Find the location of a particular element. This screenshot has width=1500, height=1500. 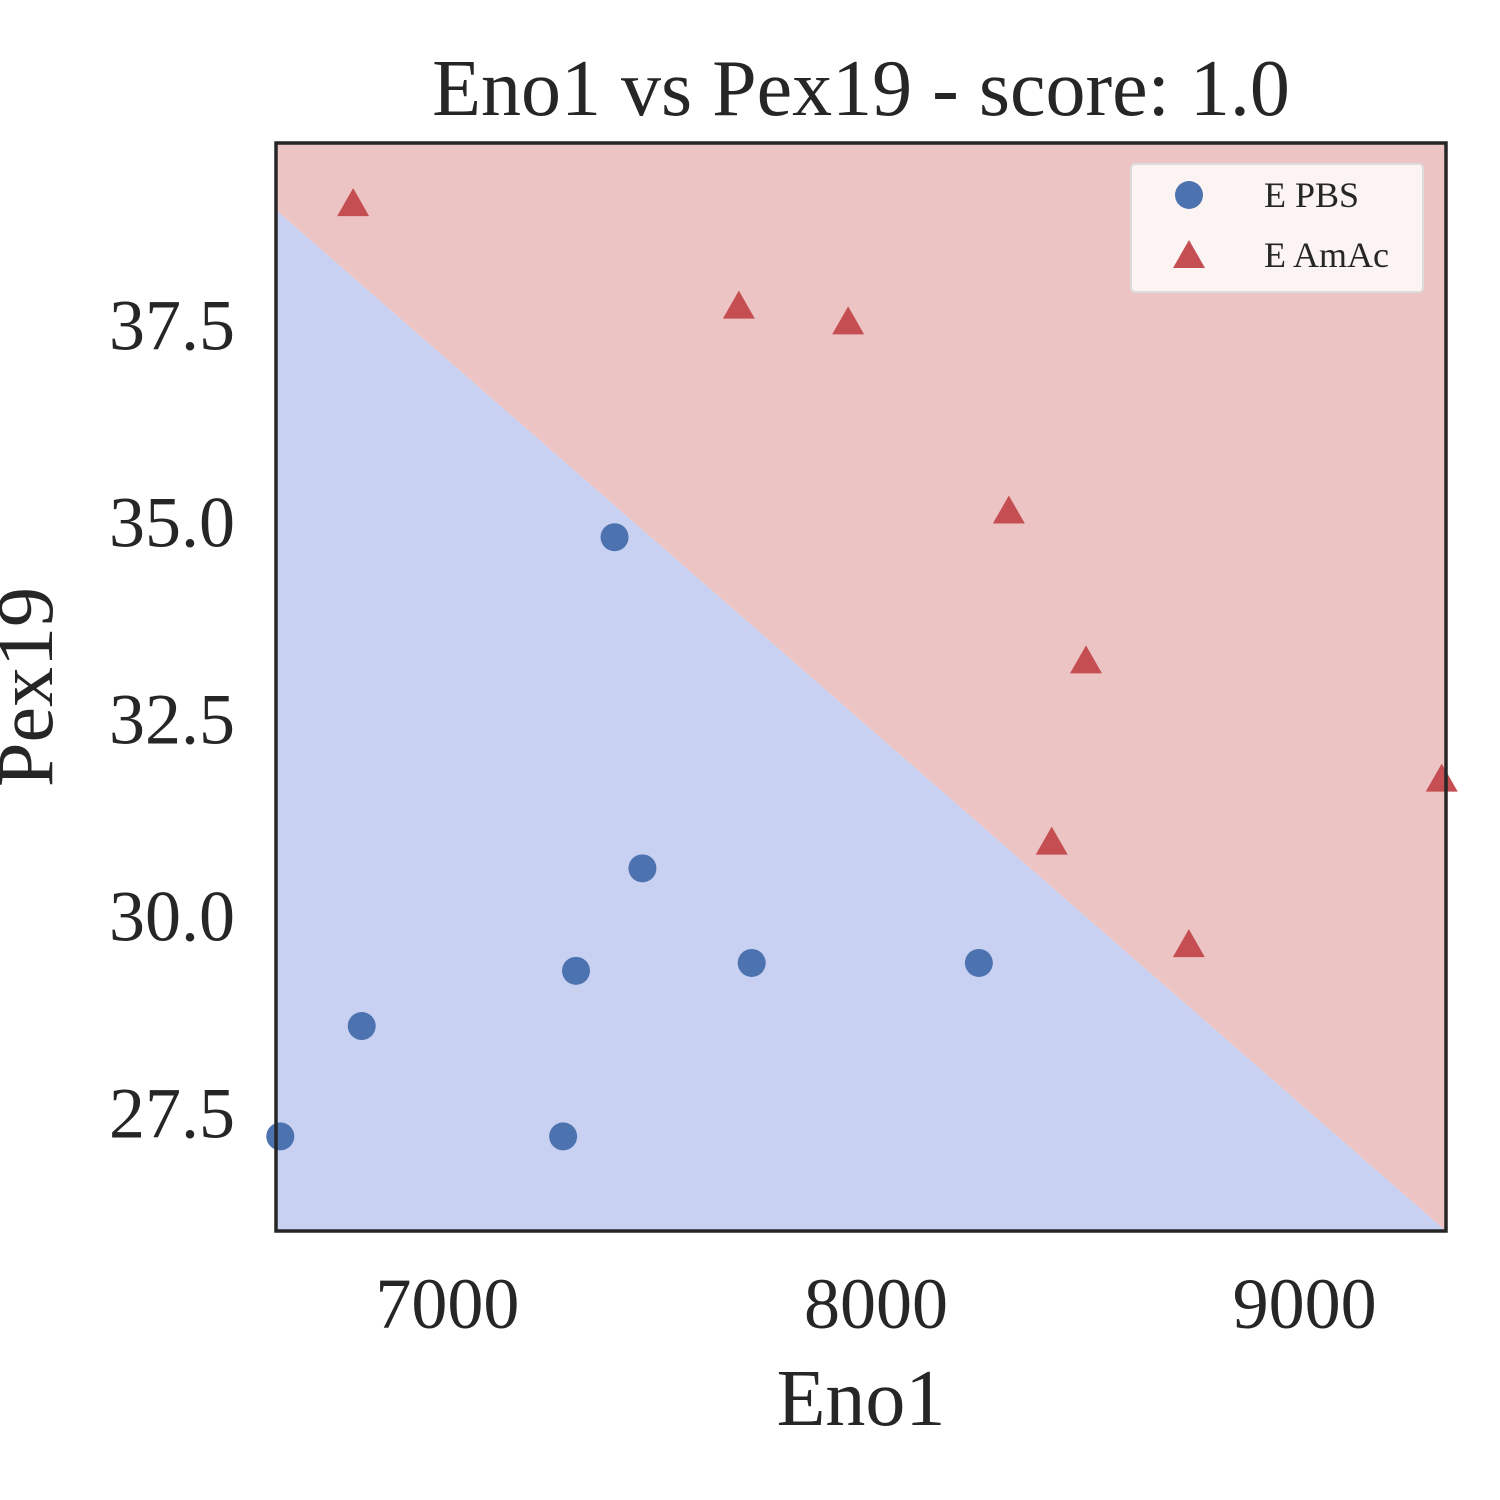

y-tick-label: 32.5 is located at coordinates (172, 720).